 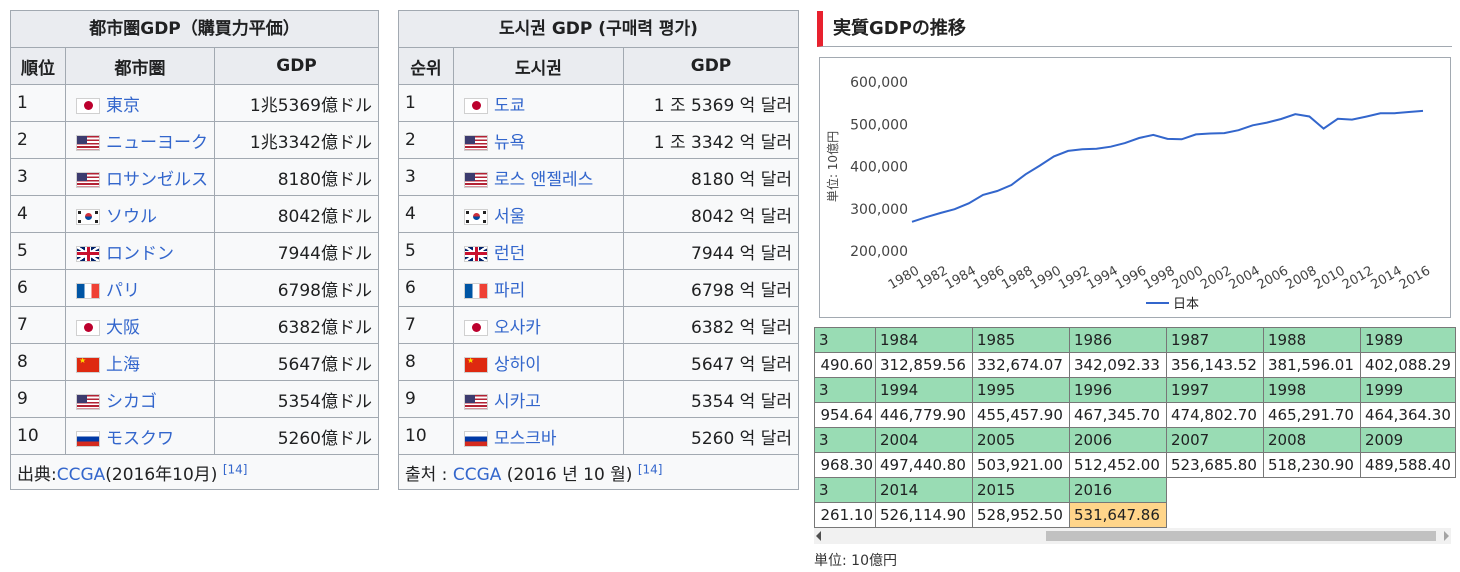 I want to click on city-link: ソウル, so click(x=131, y=216).